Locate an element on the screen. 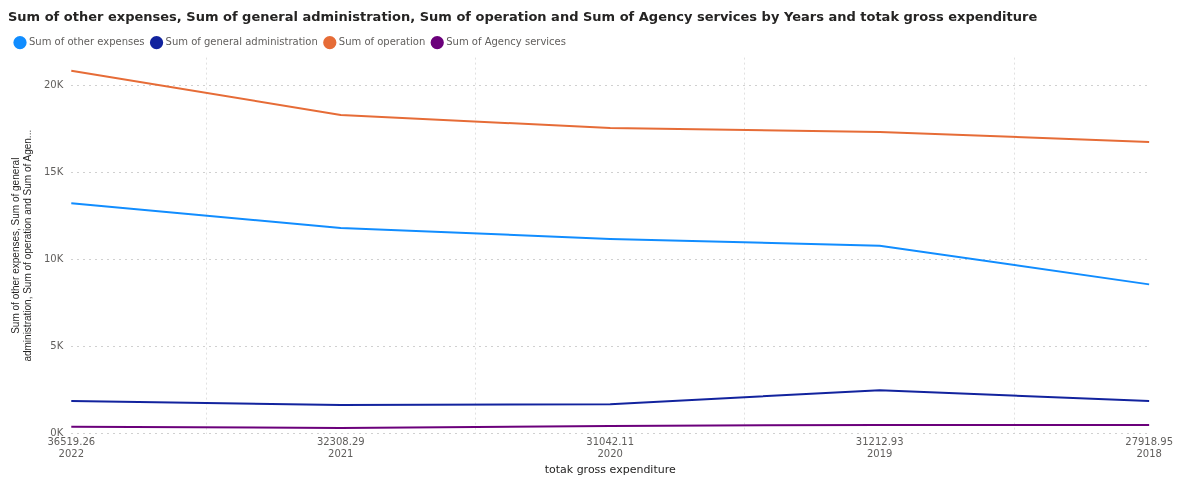 The height and width of the screenshot is (485, 1184). y-tick-label: 5K is located at coordinates (57, 346).